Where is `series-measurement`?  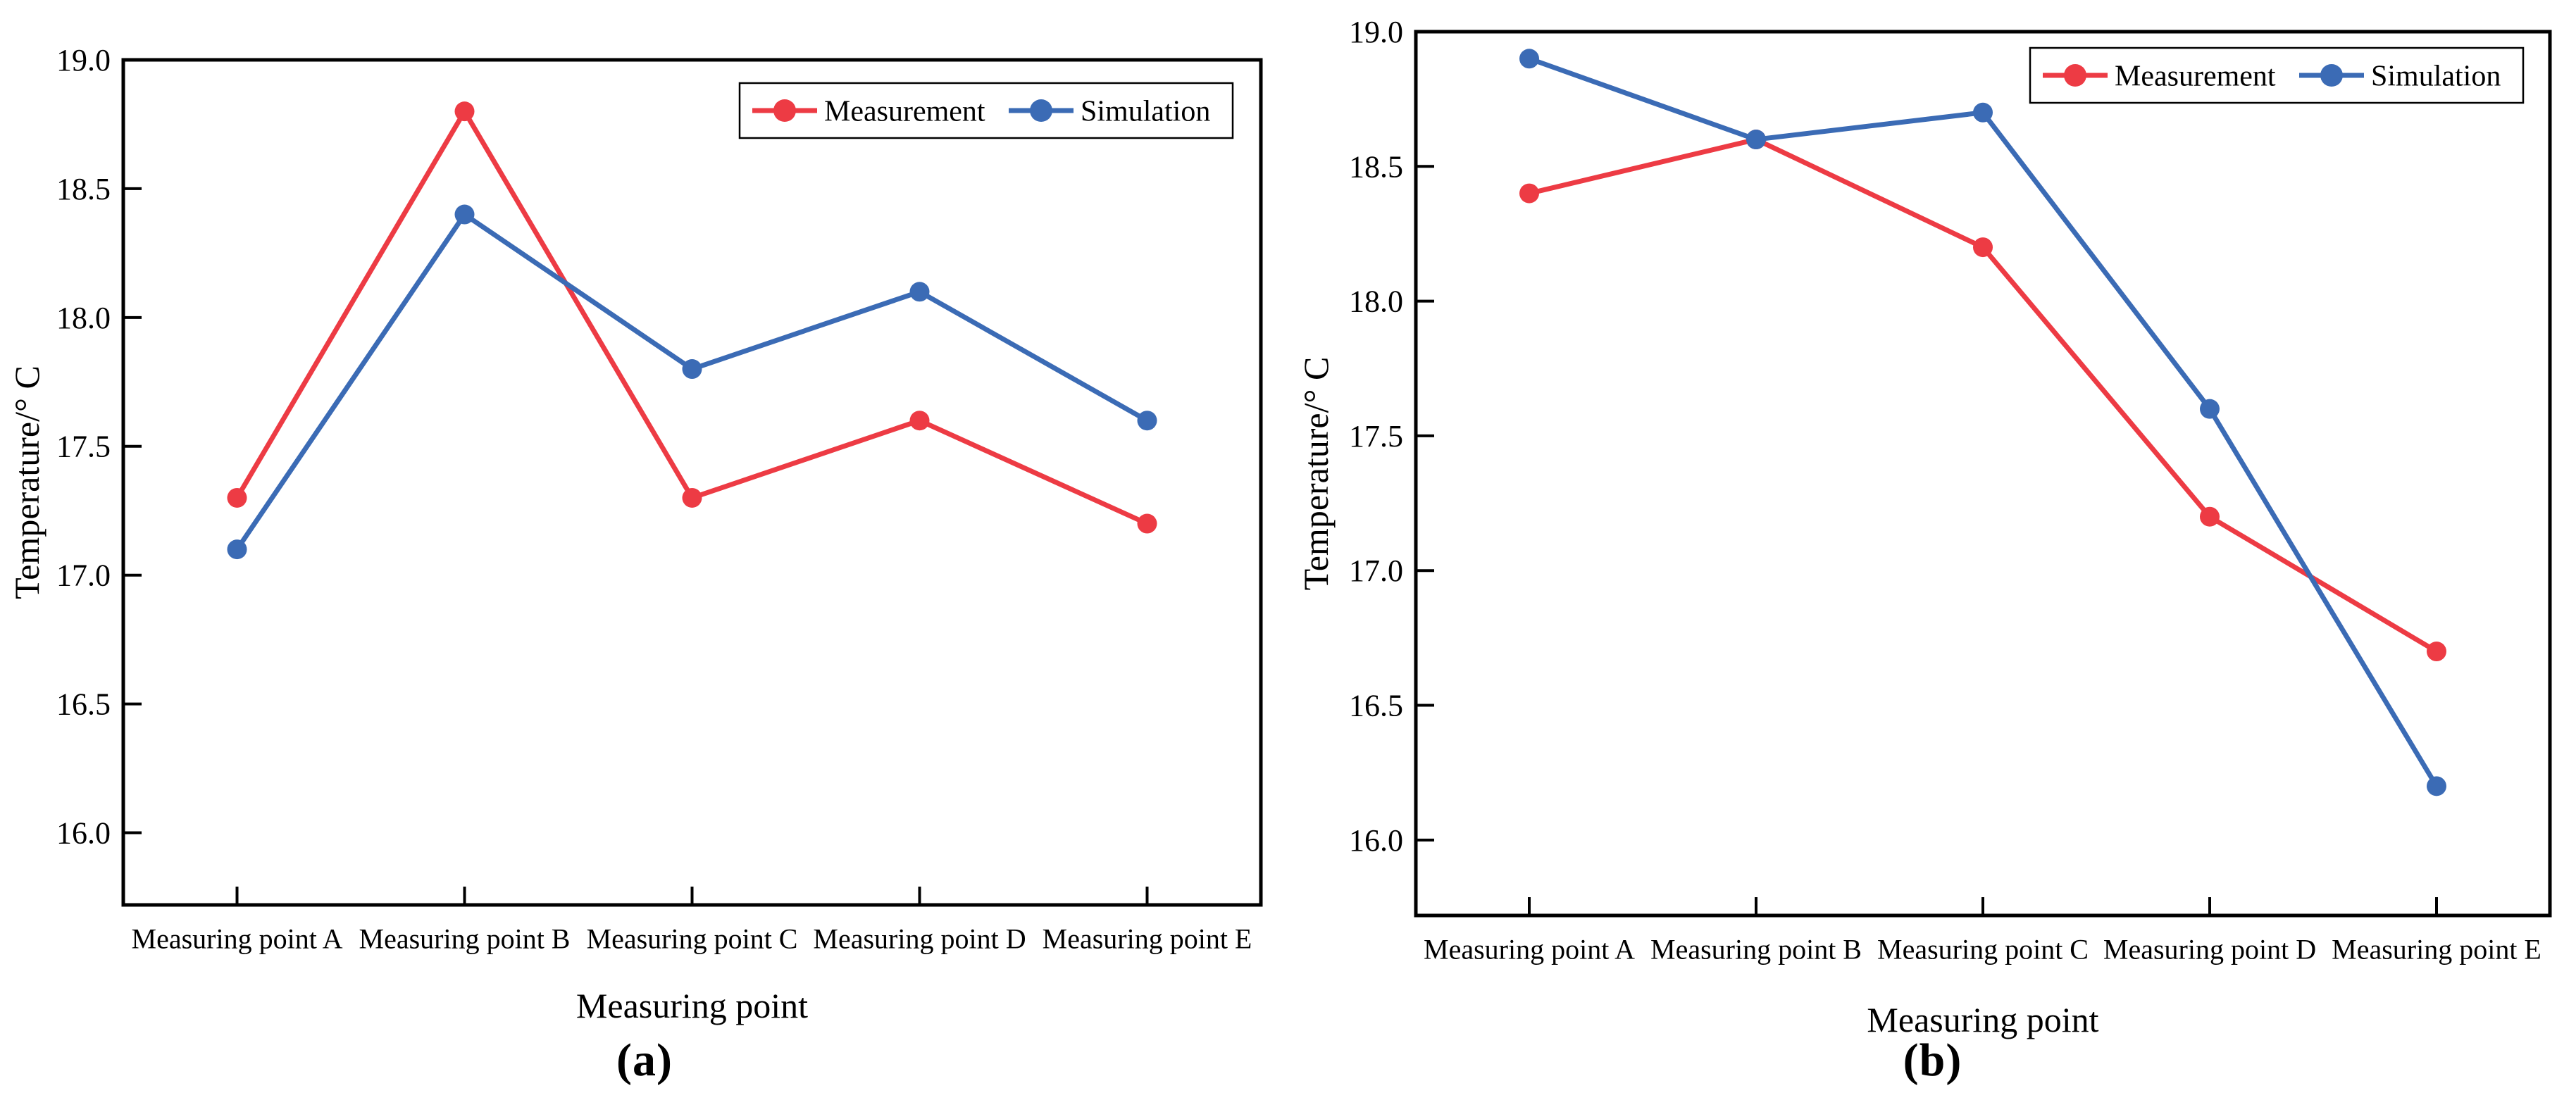
series-measurement is located at coordinates (692, 317).